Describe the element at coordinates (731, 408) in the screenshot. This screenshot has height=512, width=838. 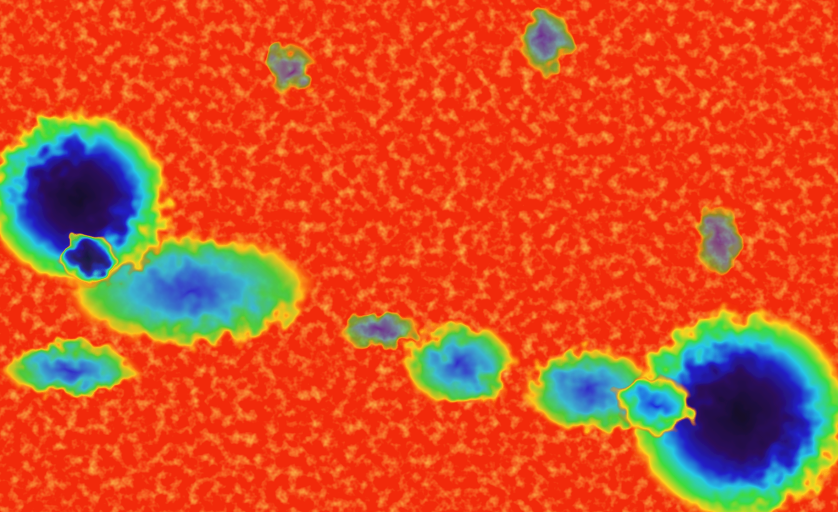
I see `sunspot-right` at that location.